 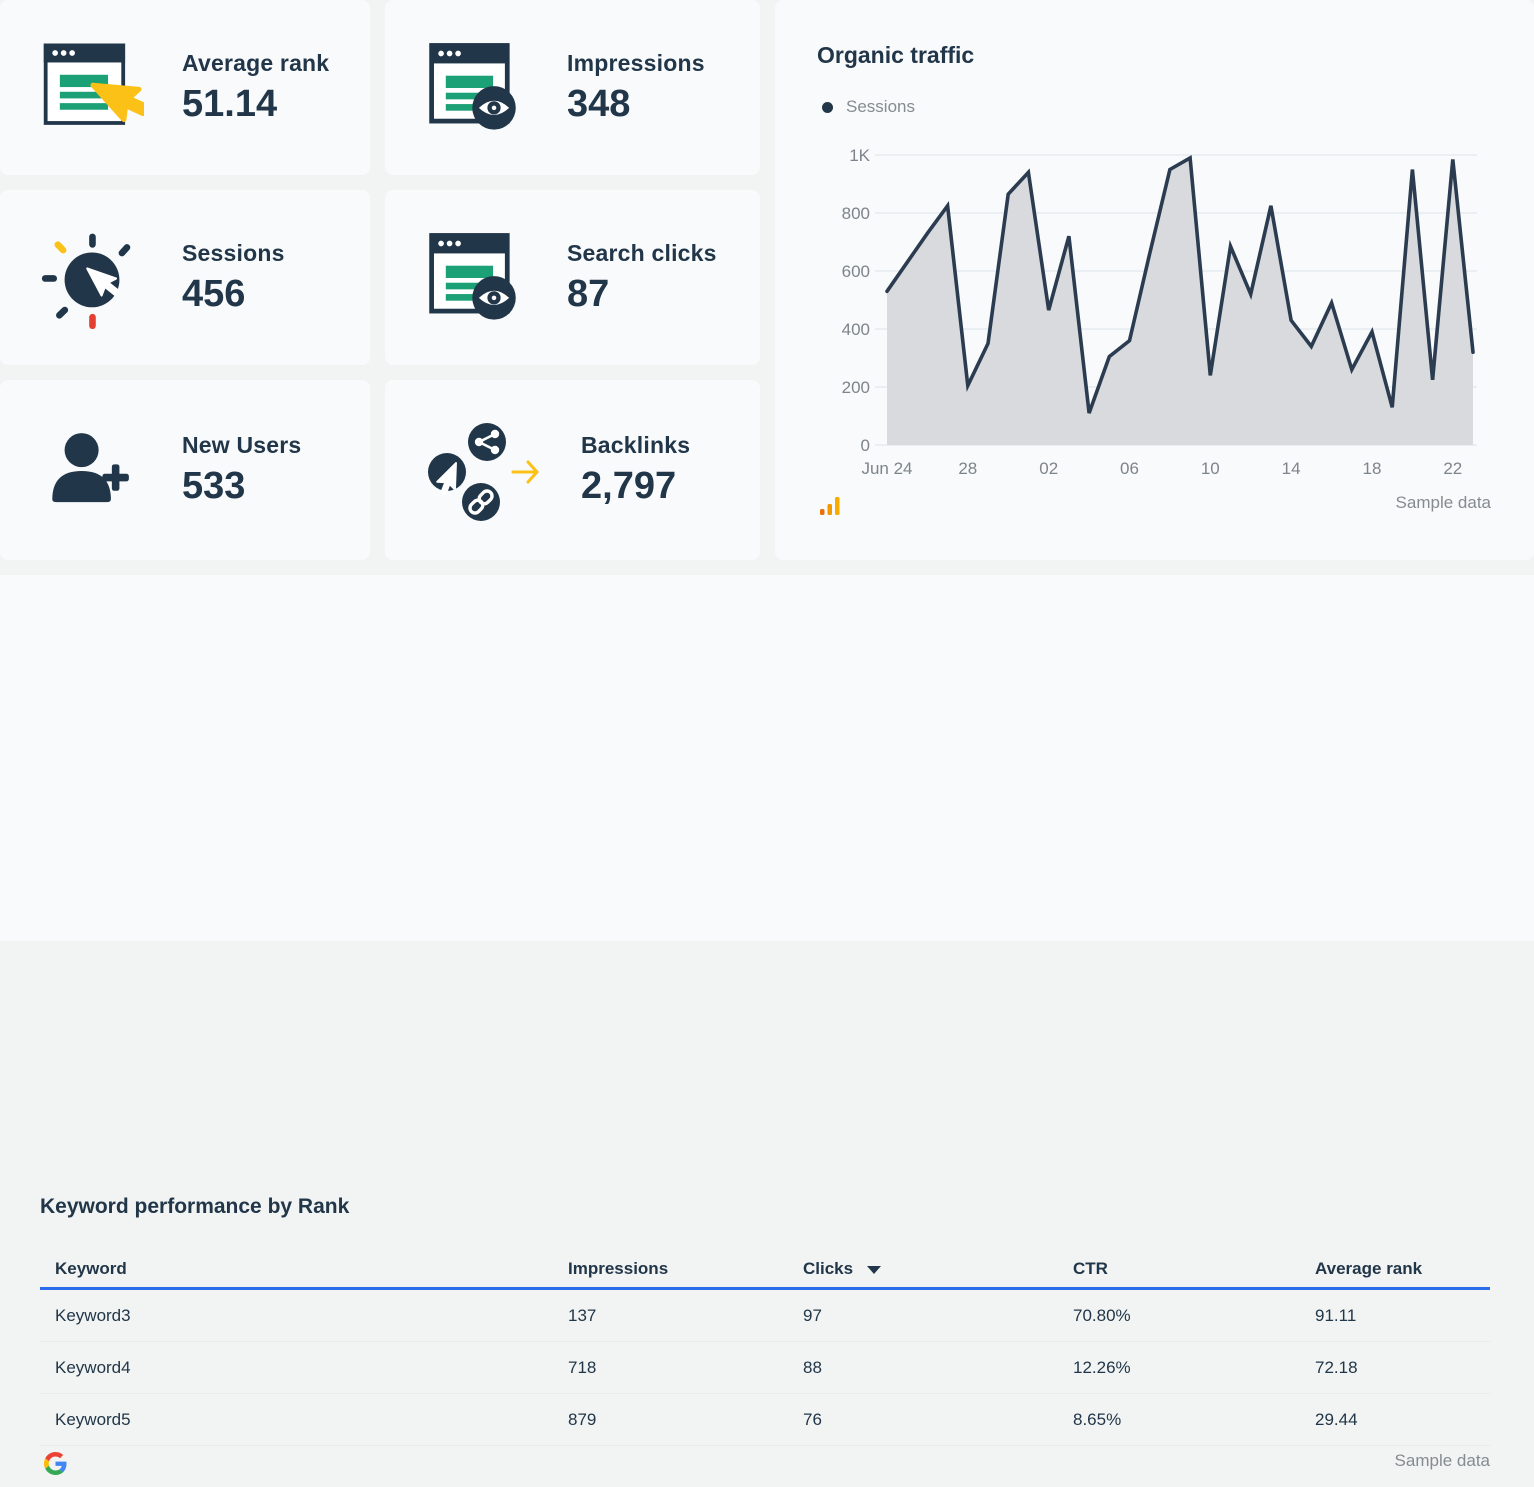 What do you see at coordinates (195, 1206) in the screenshot?
I see `table-title: Keyword performance by Rank` at bounding box center [195, 1206].